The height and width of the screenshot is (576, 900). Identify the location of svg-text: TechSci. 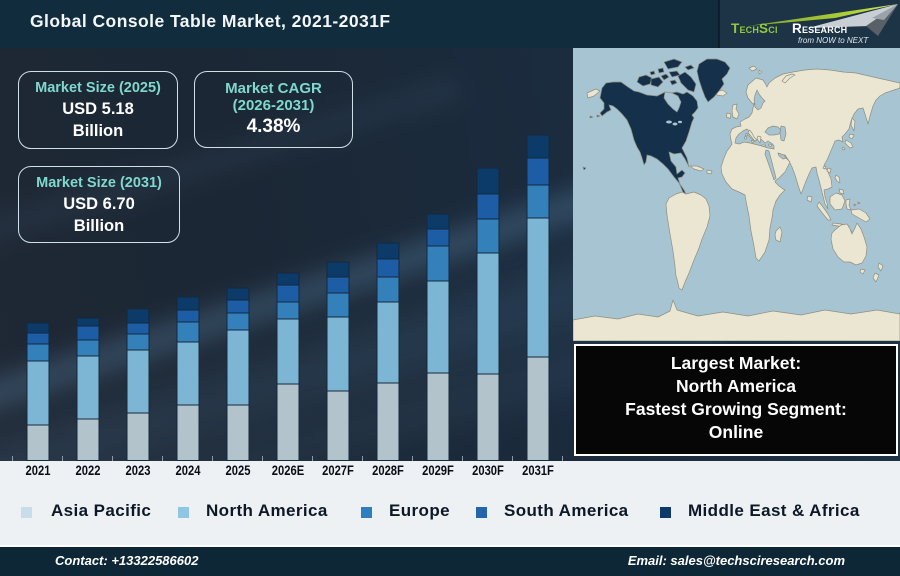
(754, 28).